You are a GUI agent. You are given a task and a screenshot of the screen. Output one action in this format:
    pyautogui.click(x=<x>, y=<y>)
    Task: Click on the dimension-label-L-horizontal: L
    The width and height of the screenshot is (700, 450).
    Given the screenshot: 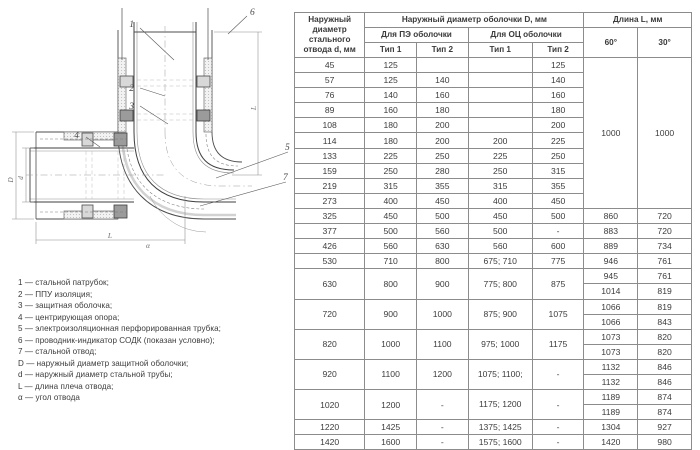 What is the action you would take?
    pyautogui.click(x=109, y=235)
    